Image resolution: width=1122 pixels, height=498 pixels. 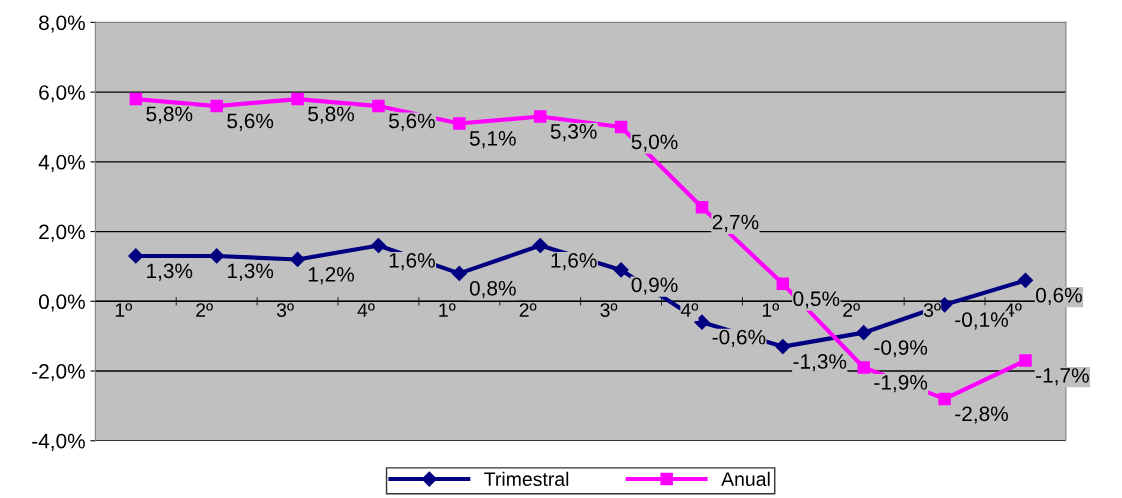 I want to click on data-label: -1,3%, so click(x=820, y=363).